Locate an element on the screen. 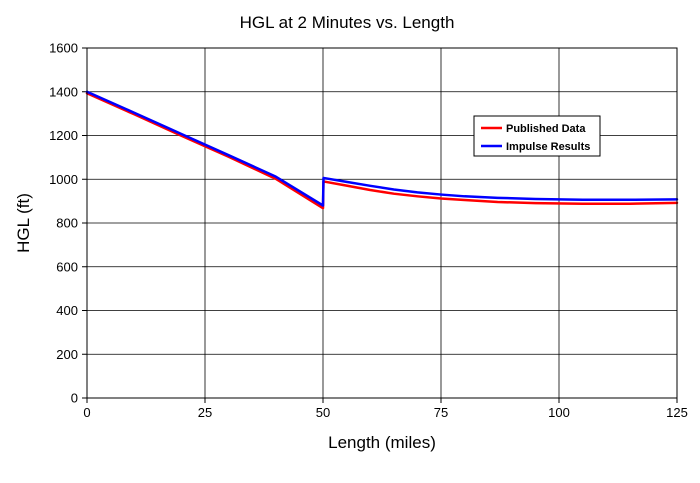 The width and height of the screenshot is (700, 483). y-tick-label: 600 is located at coordinates (67, 266).